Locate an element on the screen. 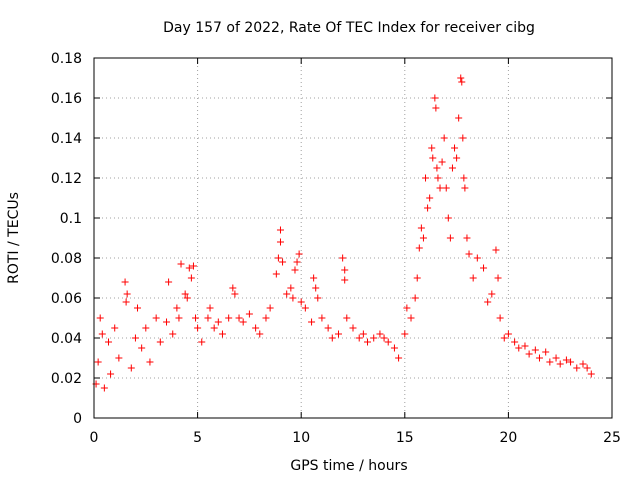 This screenshot has height=480, width=640. y-tick-label: 0.18 is located at coordinates (66, 59).